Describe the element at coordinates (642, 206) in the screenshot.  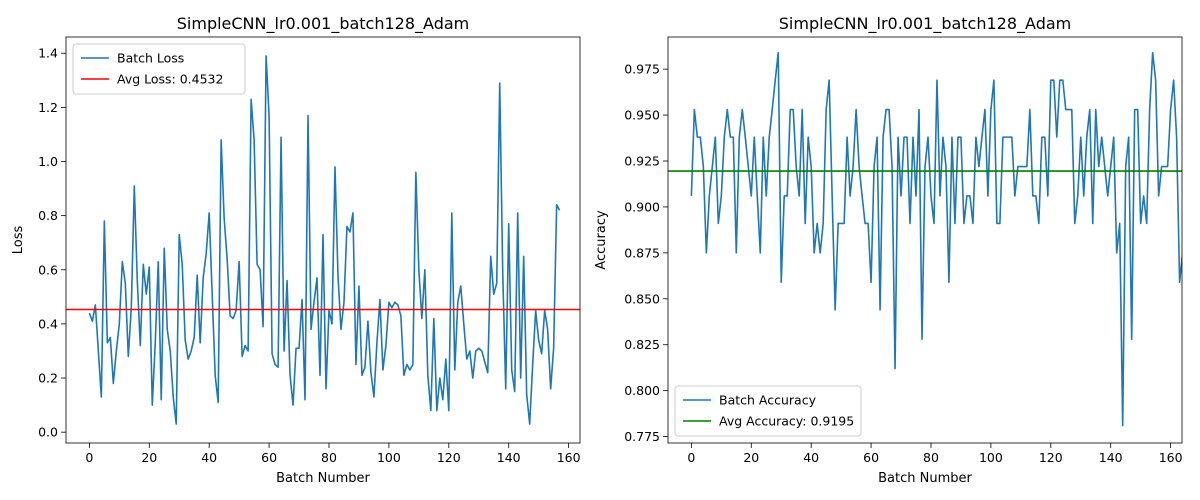
I see `y-tick-label: 0.900` at that location.